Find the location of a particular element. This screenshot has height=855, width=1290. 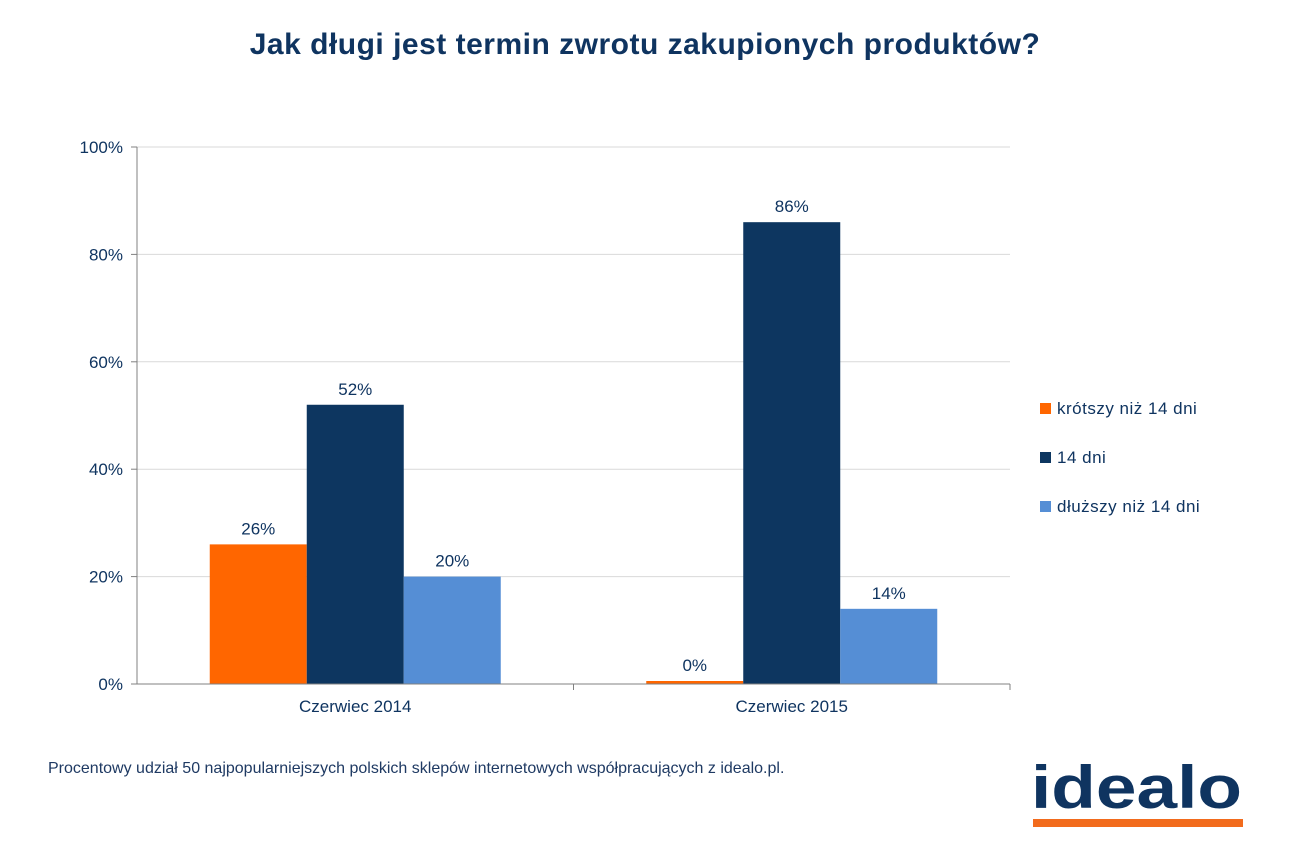

x-tick-label: Czerwiec 2014 is located at coordinates (355, 706).